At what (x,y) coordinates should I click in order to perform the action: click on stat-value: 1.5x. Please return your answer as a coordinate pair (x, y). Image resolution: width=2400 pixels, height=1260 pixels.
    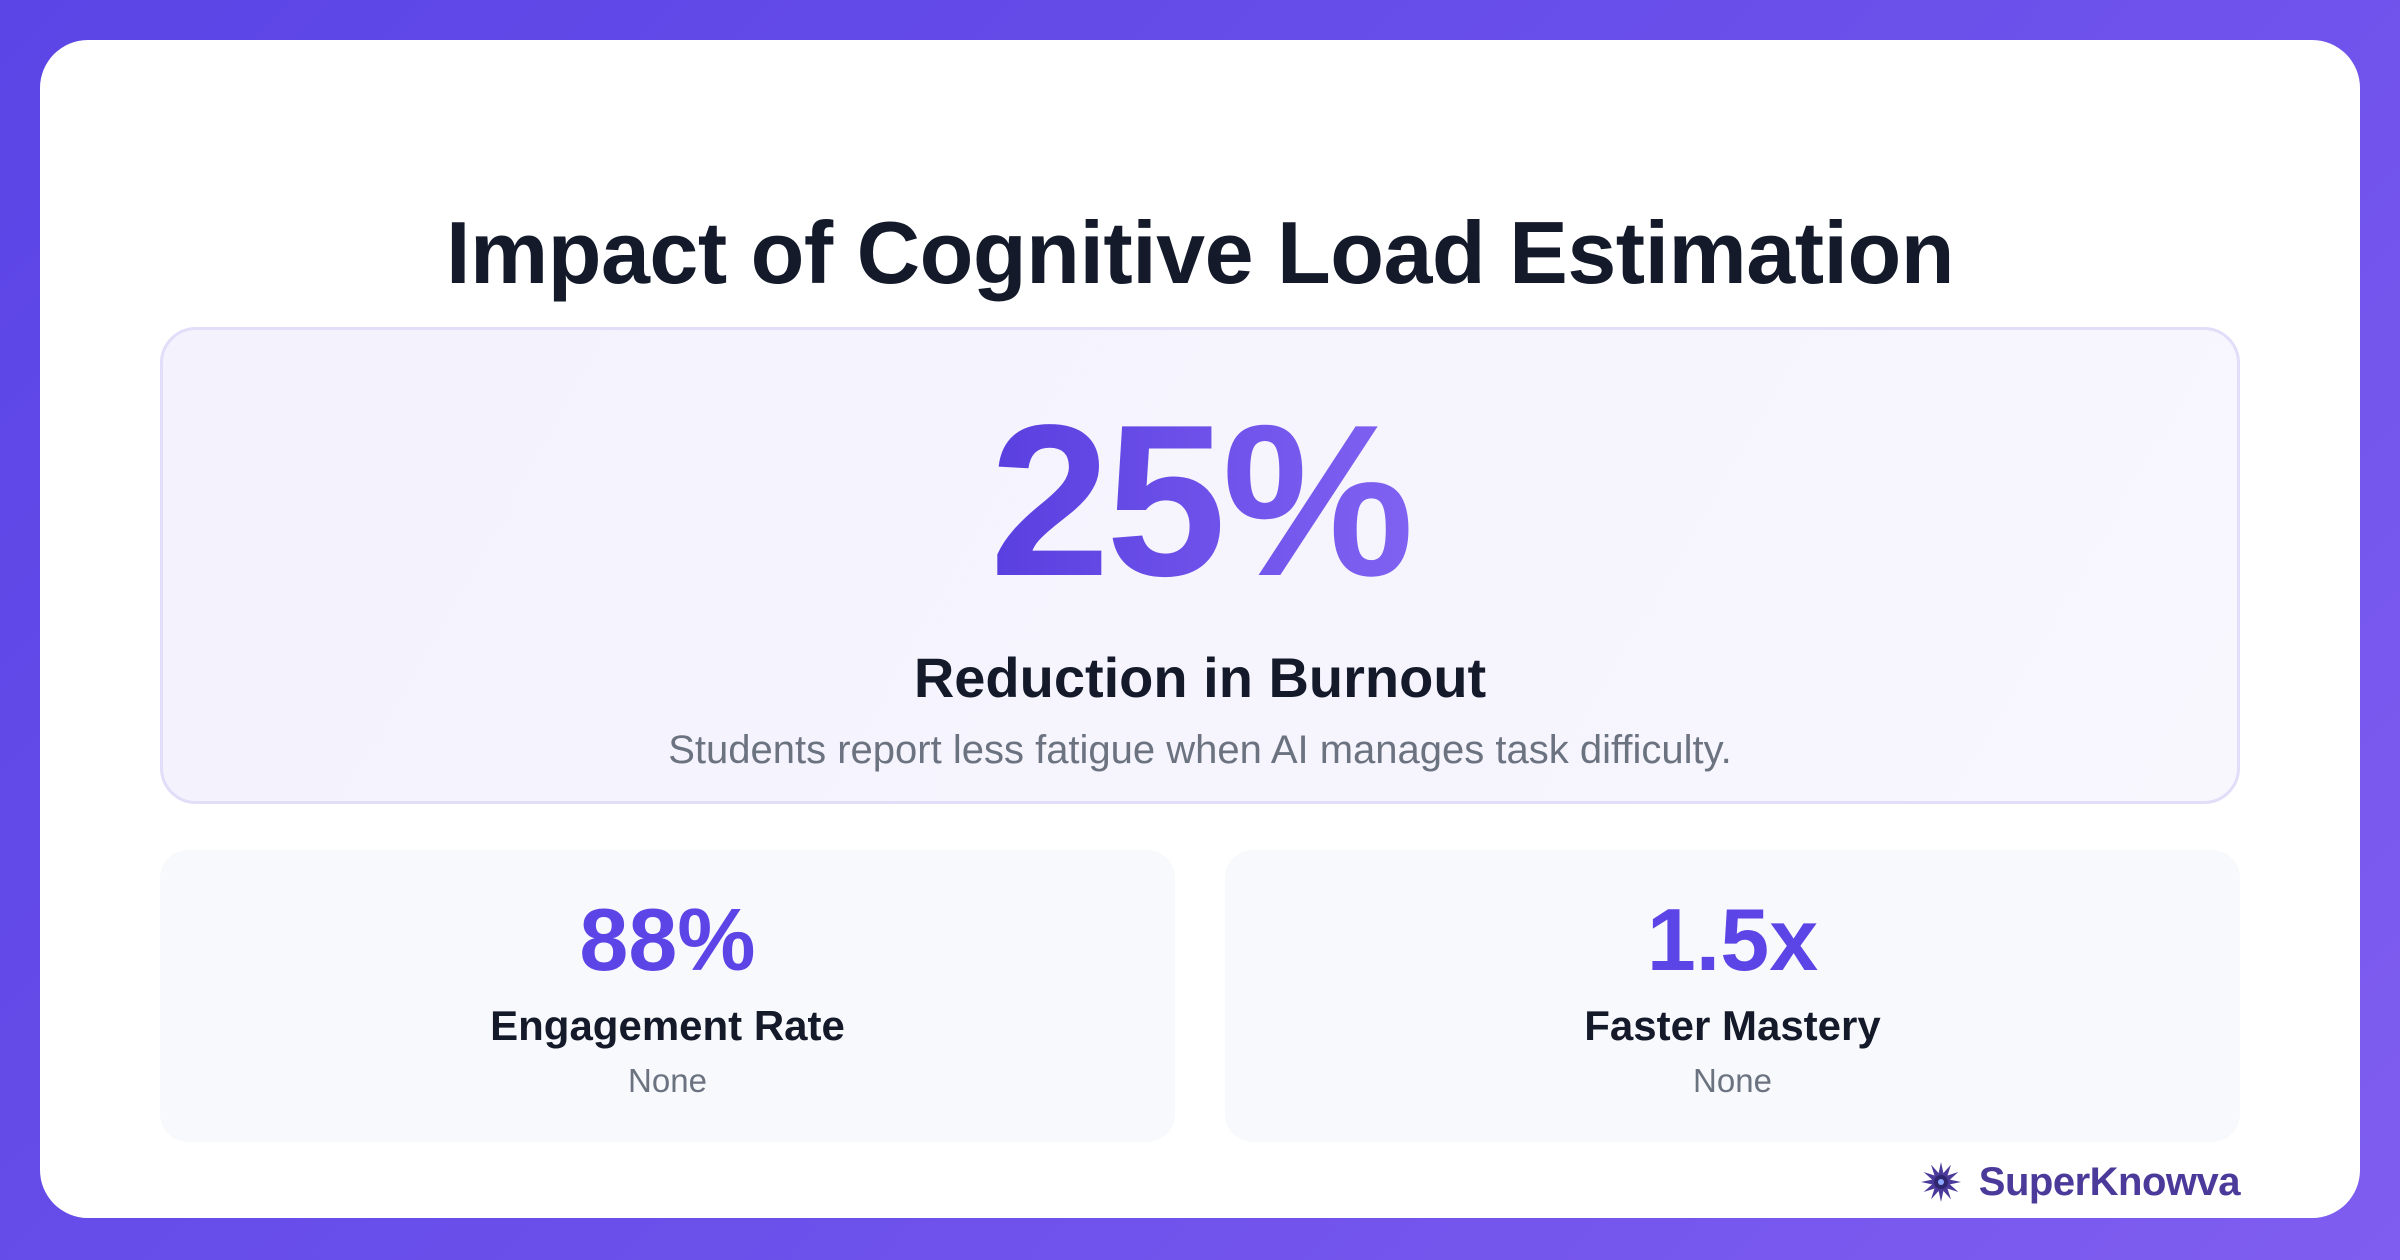
    Looking at the image, I should click on (1732, 939).